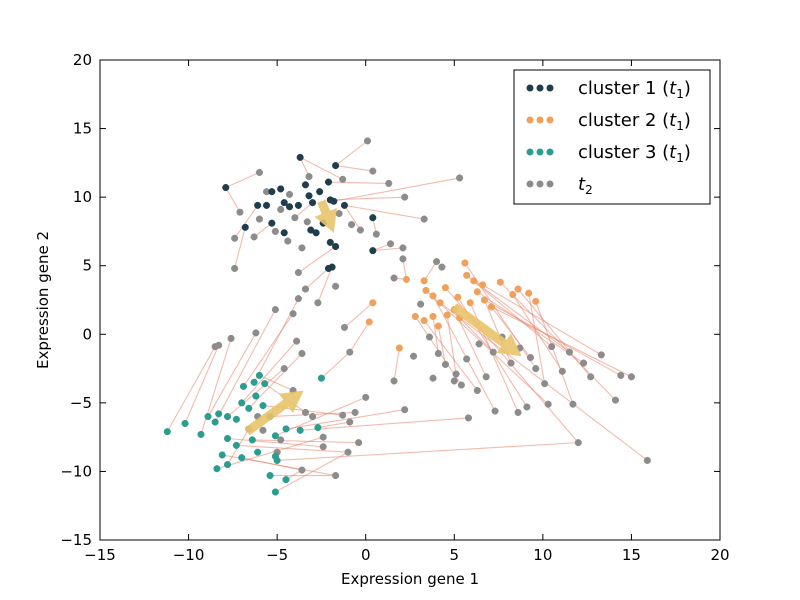  I want to click on y-axis-label: Expression gene 2, so click(43, 300).